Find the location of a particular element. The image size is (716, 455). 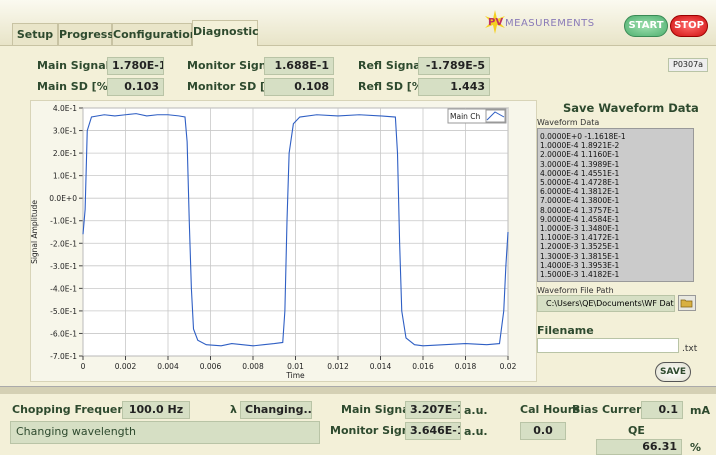

x-tick-label: 0.004 is located at coordinates (168, 366).